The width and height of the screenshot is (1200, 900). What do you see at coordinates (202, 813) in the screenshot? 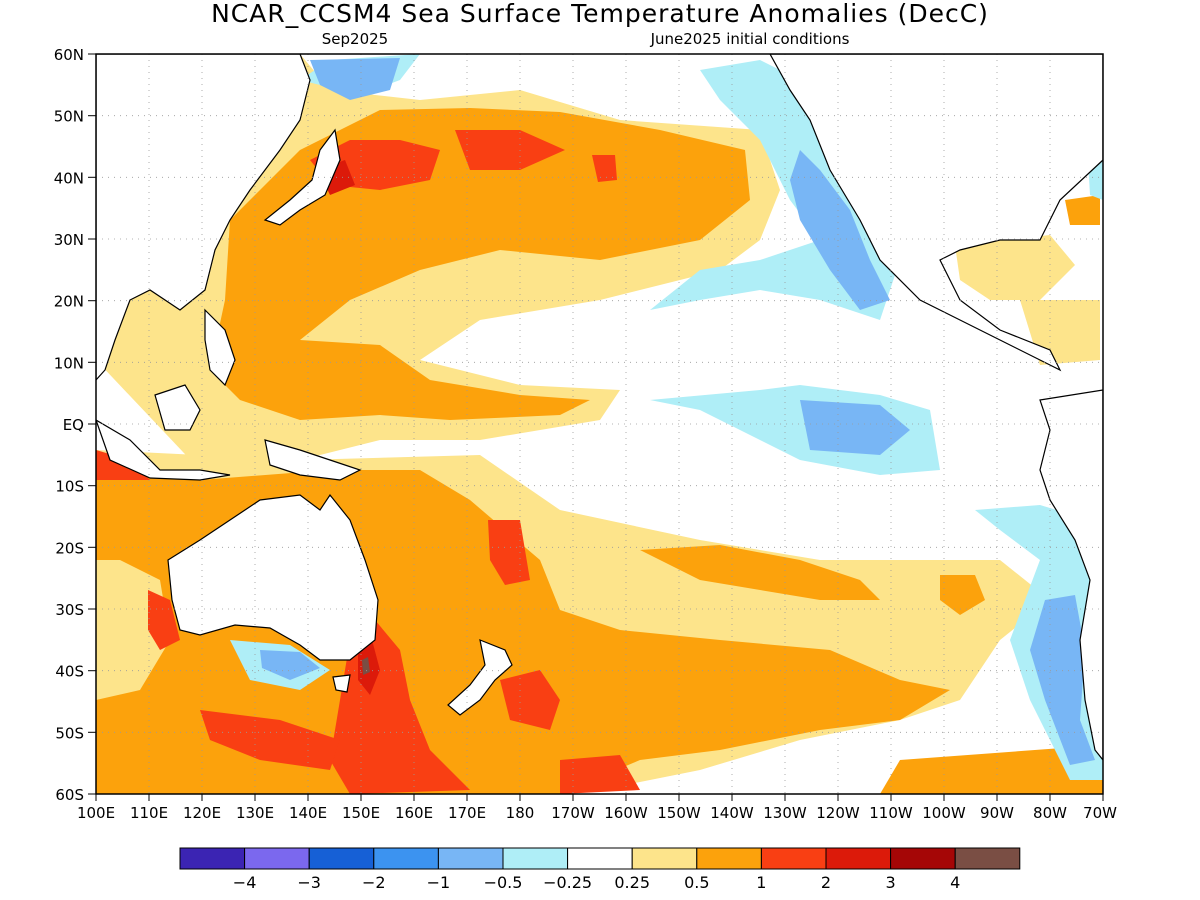
I see `lon-label: 120E` at bounding box center [202, 813].